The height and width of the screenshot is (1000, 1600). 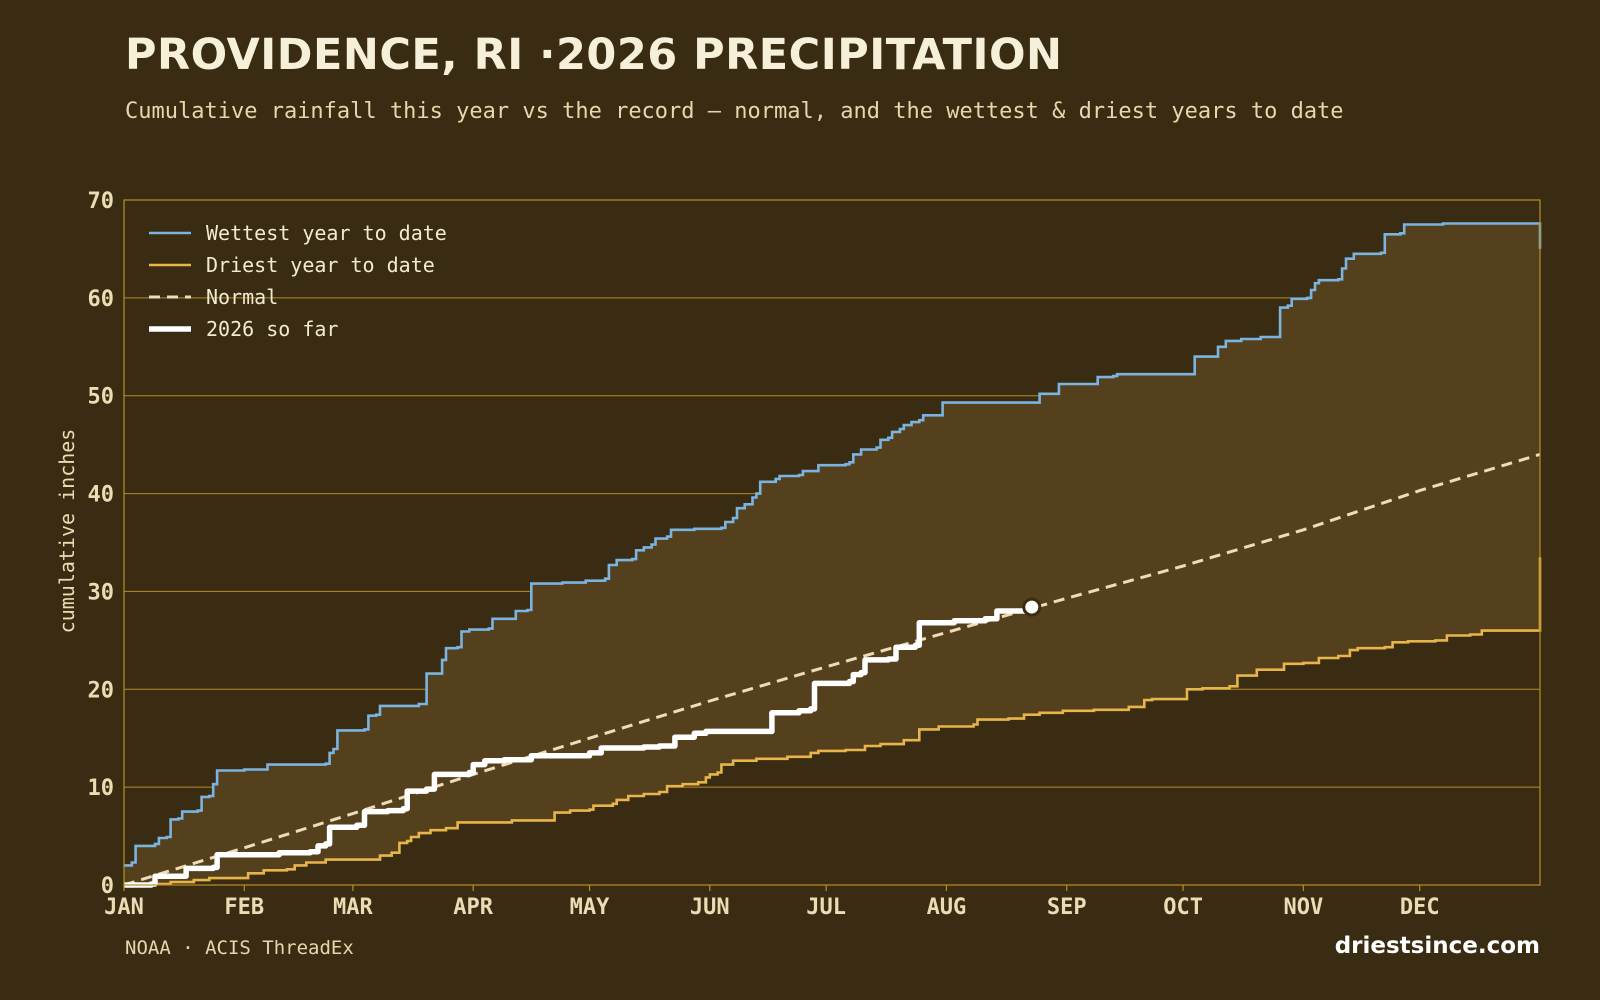 I want to click on x-tick-label: JUN, so click(x=710, y=907).